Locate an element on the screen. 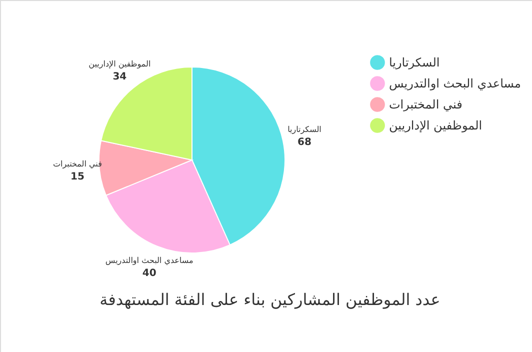  slice-label: مساعدي البحث اوالتدريس is located at coordinates (149, 260).